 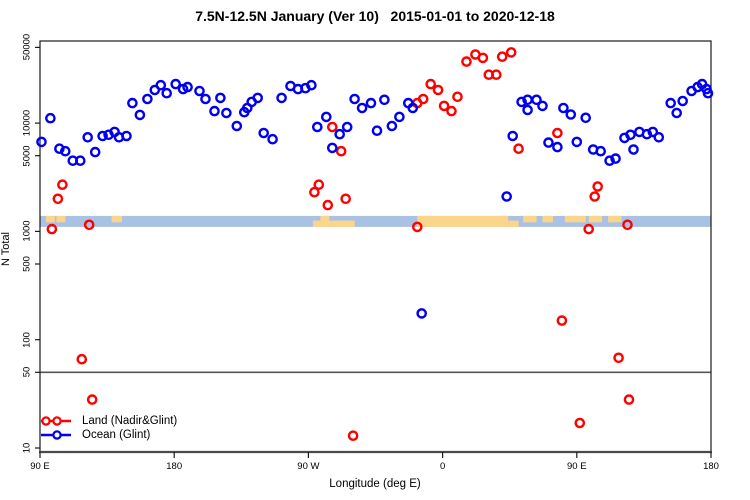 What do you see at coordinates (56, 435) in the screenshot?
I see `ocean-swatch-icon` at bounding box center [56, 435].